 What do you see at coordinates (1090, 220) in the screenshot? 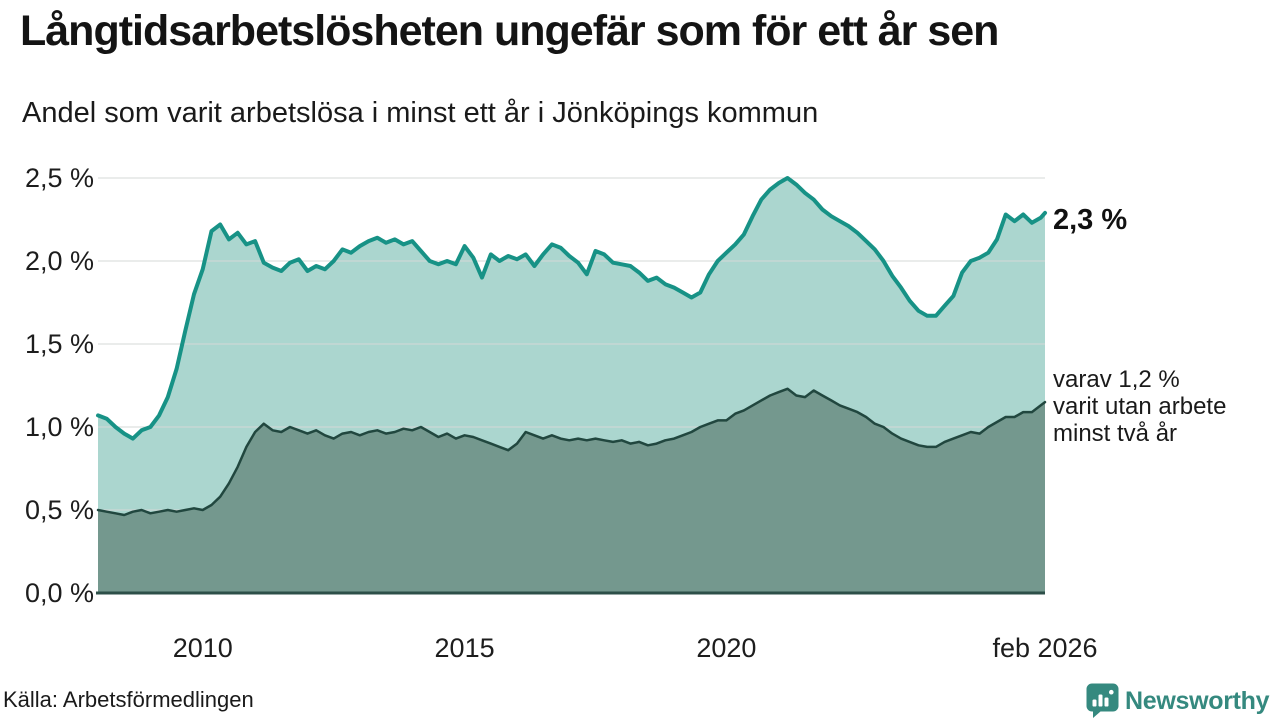
I see `series-end-value-label: 2,3 %` at bounding box center [1090, 220].